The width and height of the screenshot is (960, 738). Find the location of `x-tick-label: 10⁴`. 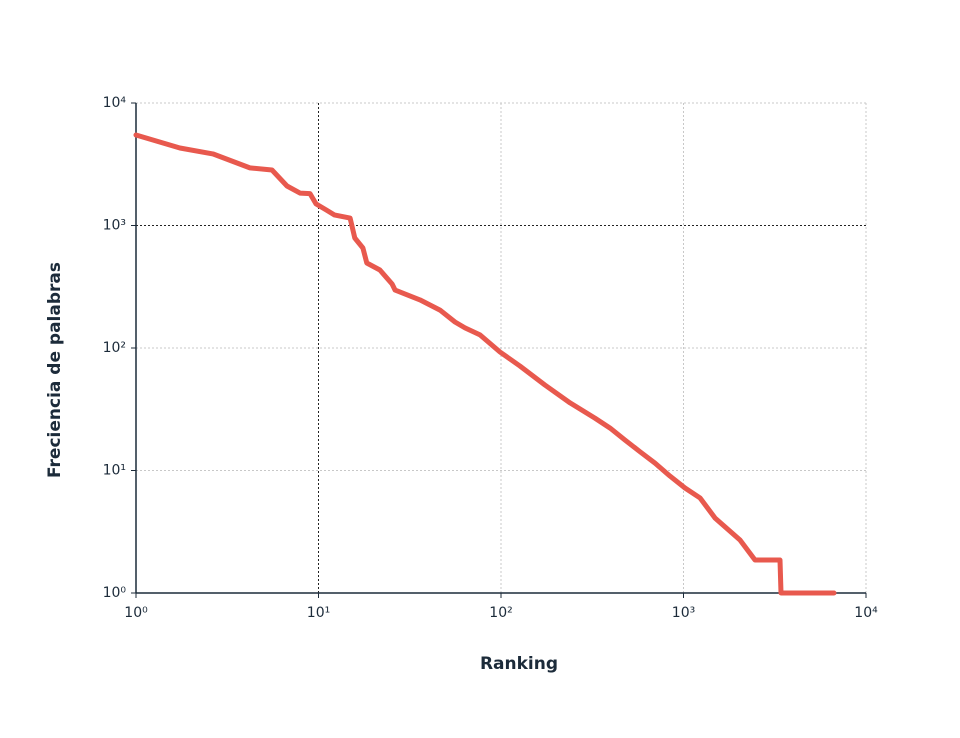

x-tick-label: 10⁴ is located at coordinates (866, 613).